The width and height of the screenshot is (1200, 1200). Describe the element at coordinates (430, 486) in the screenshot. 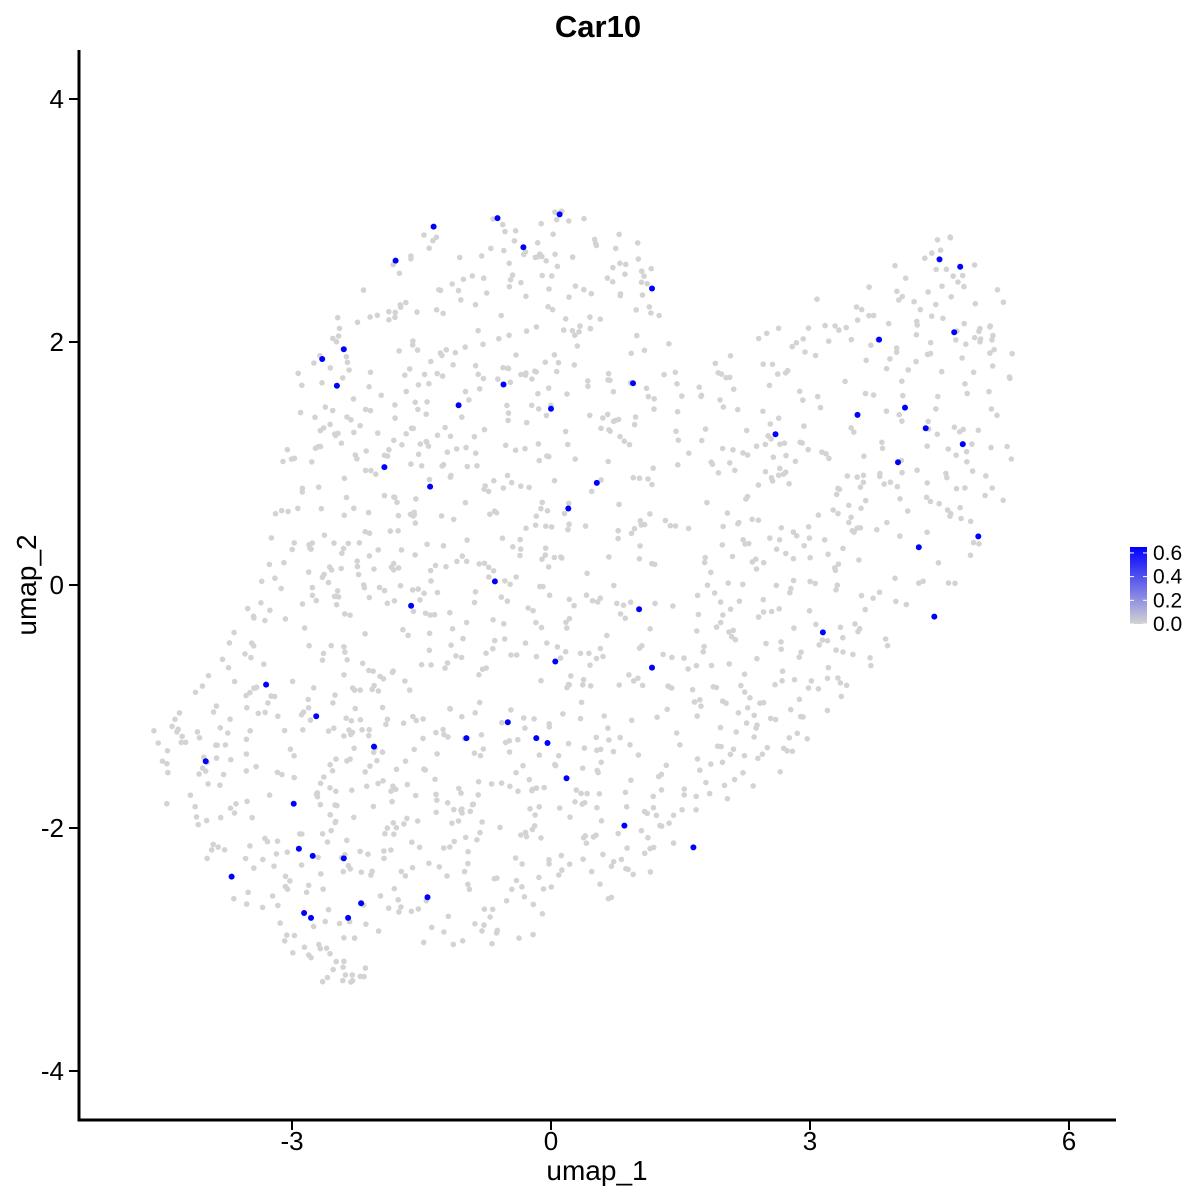

I see `expressing-cell` at that location.